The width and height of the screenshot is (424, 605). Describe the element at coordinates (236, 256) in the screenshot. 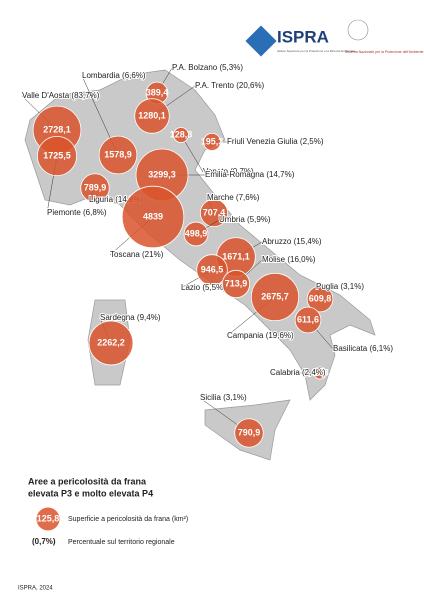

I see `bubble-label: 1671,1` at that location.